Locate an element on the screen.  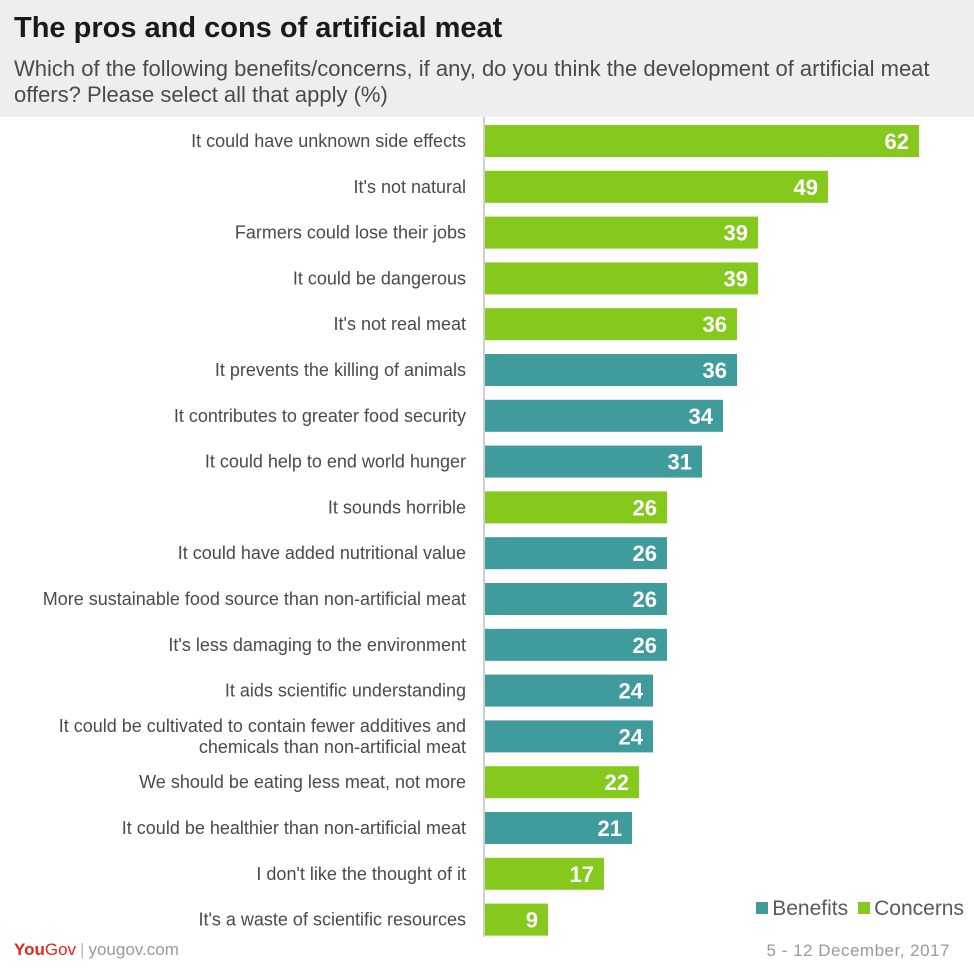
category-label-6: It prevents the killing of animals is located at coordinates (340, 370).